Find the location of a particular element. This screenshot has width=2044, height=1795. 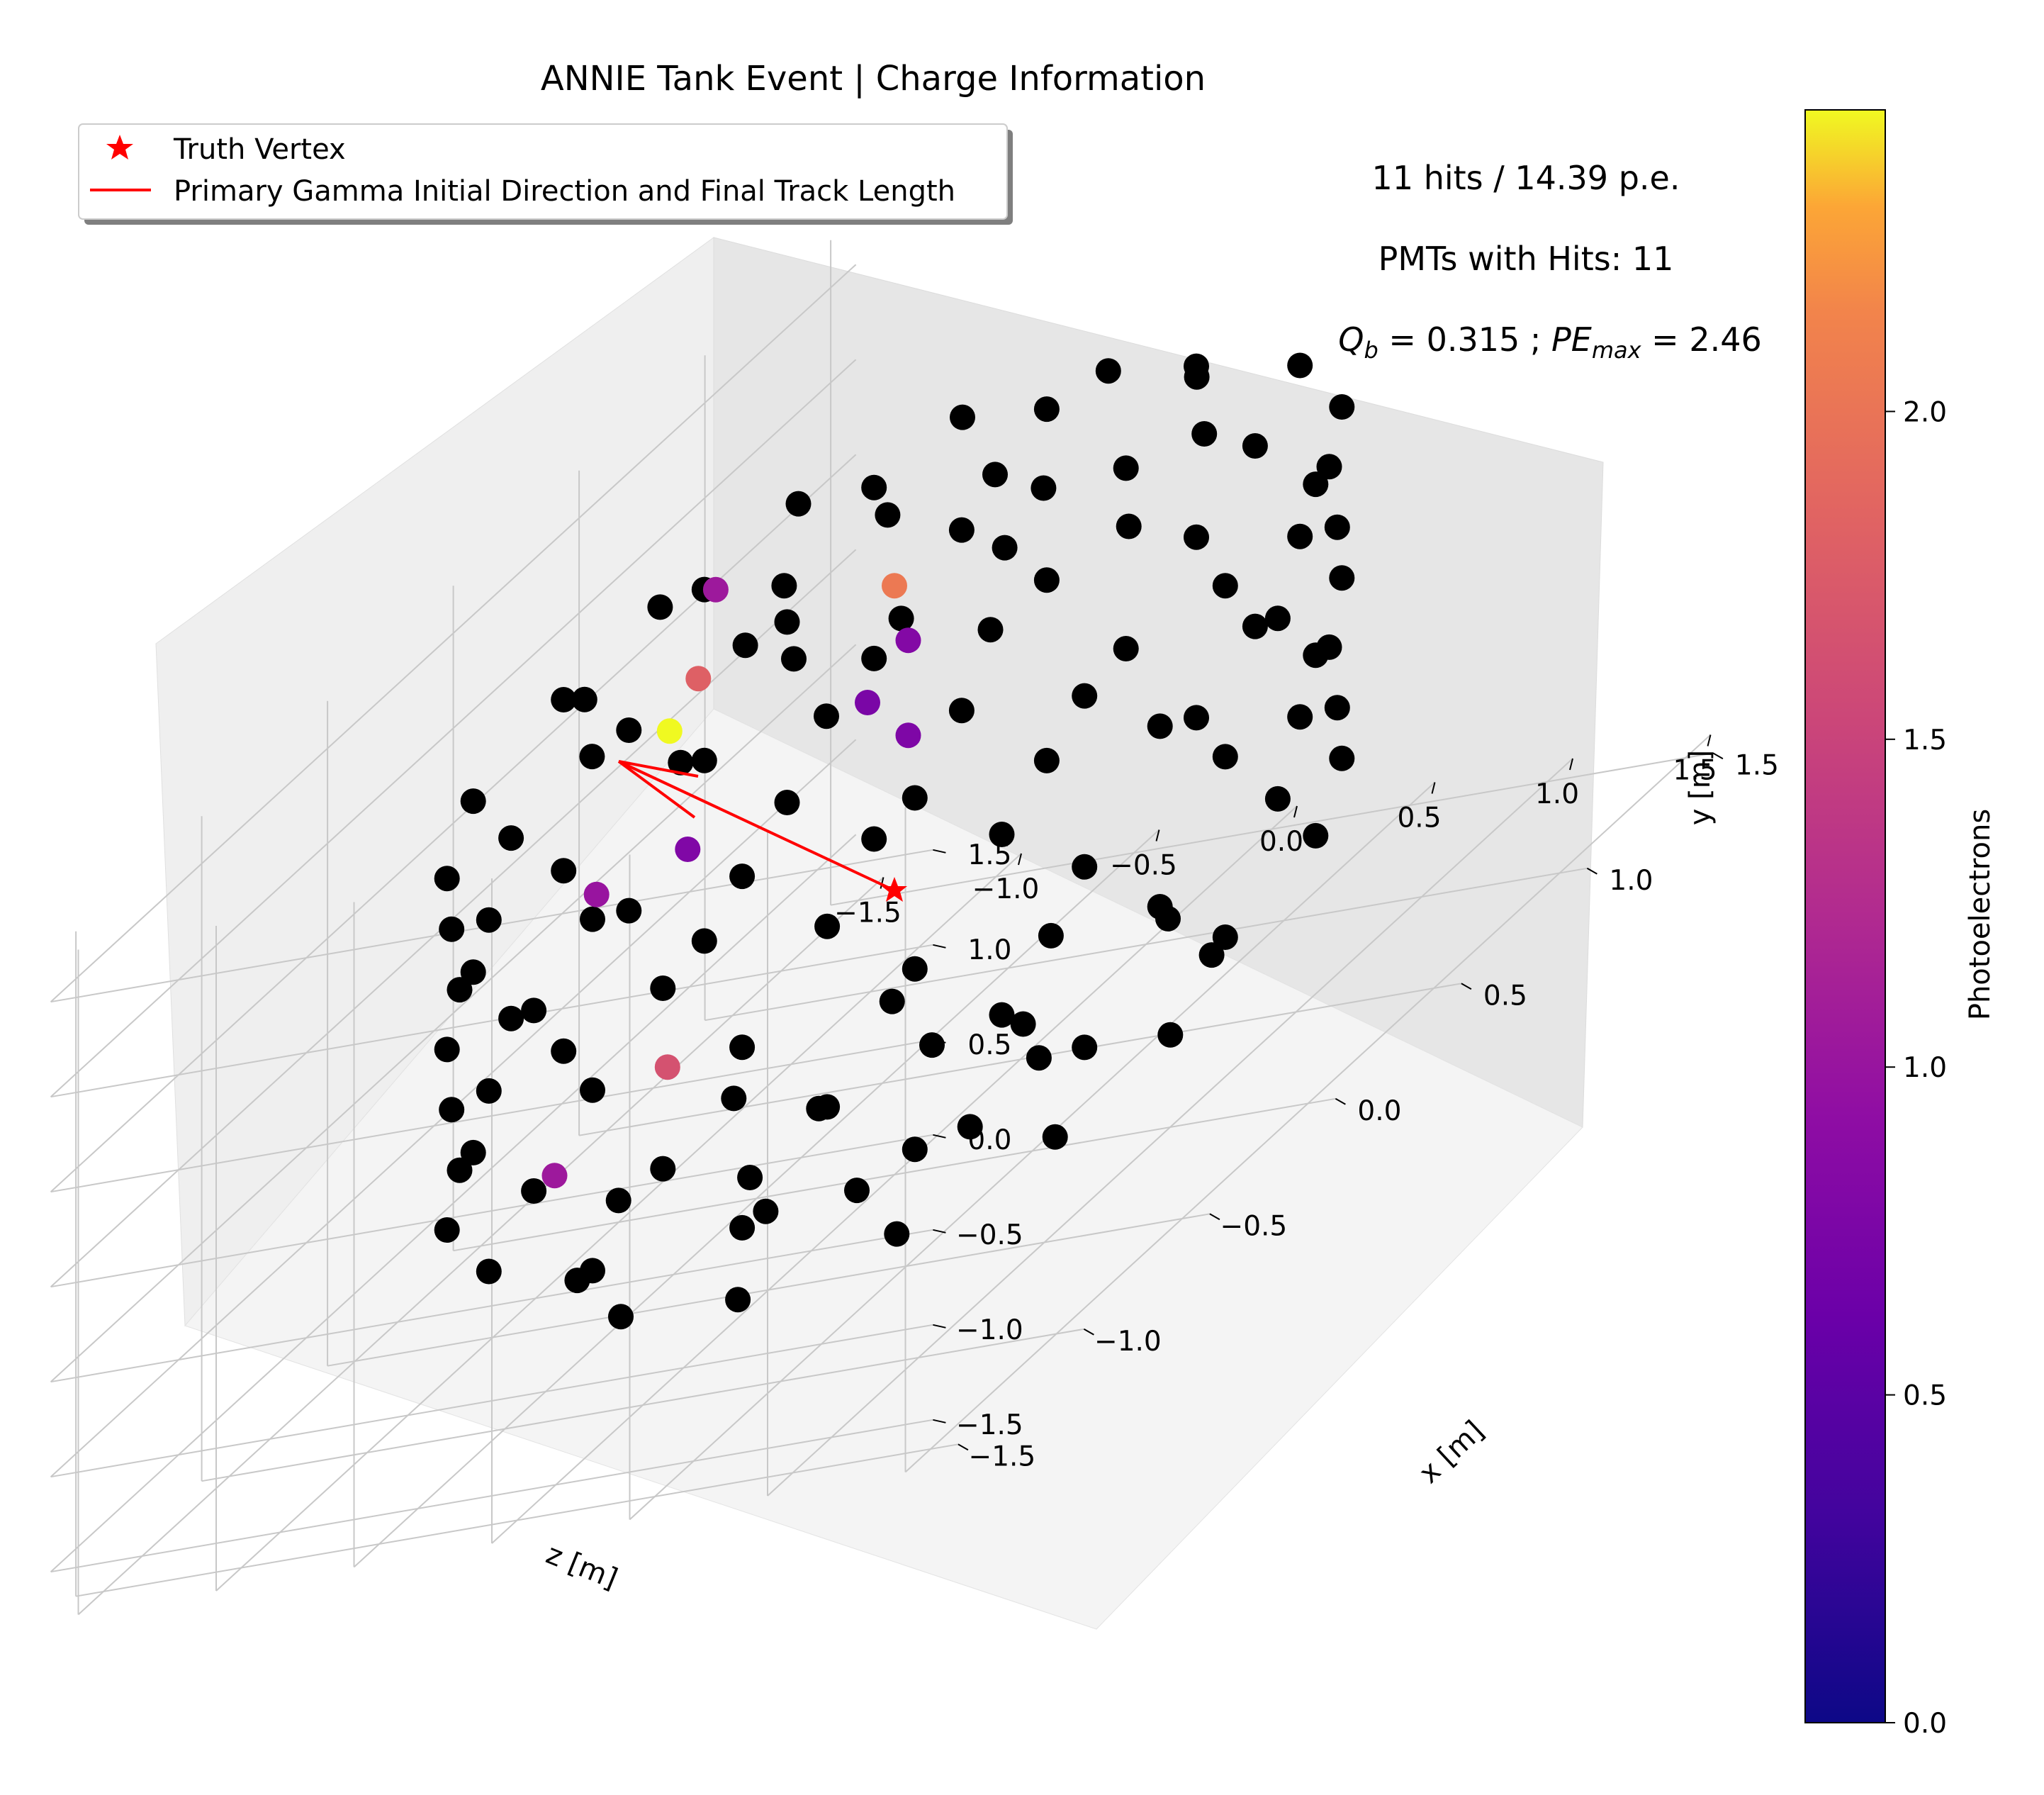

qb-value: = 0.315 ; is located at coordinates (1464, 339).